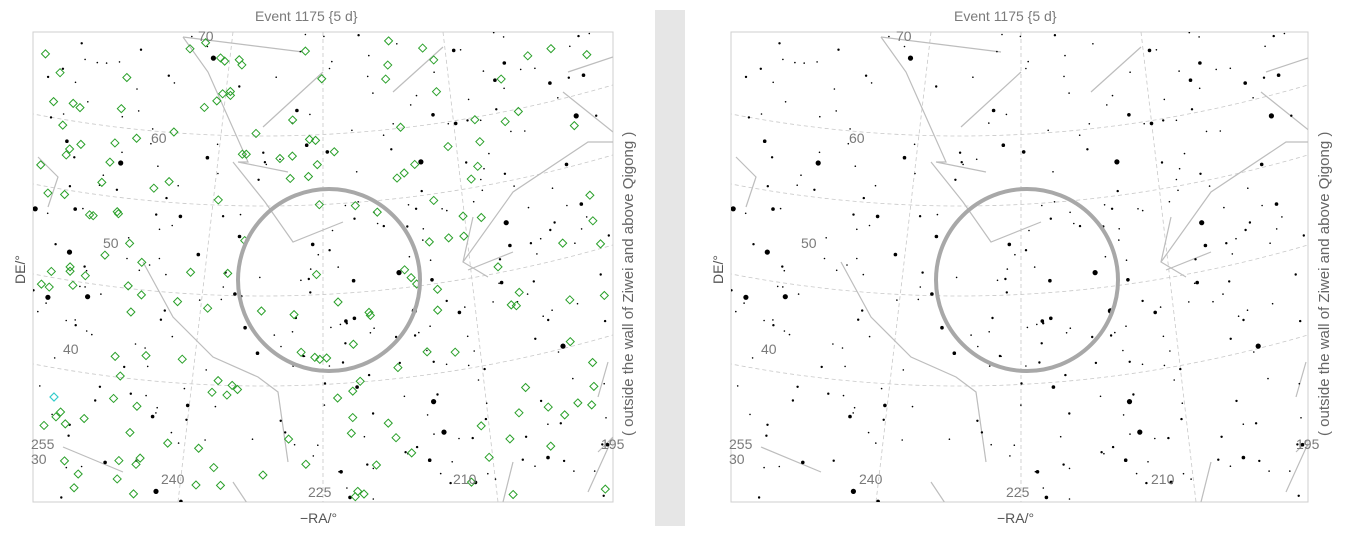  I want to click on dec-label: 30, so click(39, 459).